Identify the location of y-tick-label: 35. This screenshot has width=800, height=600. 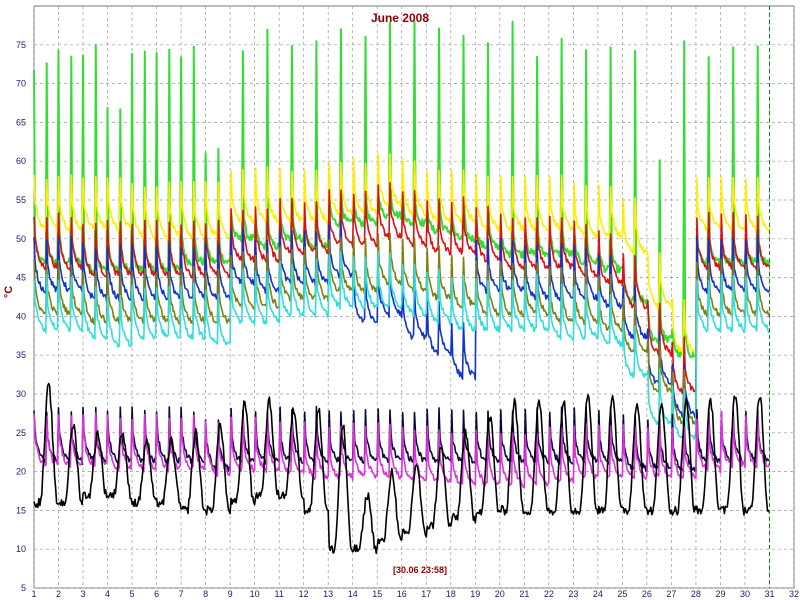
(21, 355).